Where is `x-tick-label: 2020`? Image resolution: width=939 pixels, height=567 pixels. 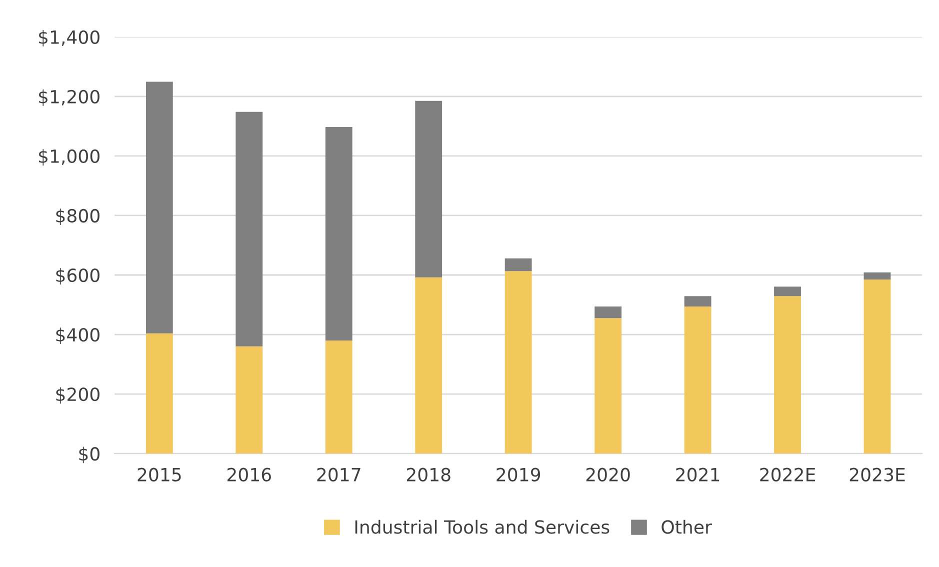 x-tick-label: 2020 is located at coordinates (608, 475).